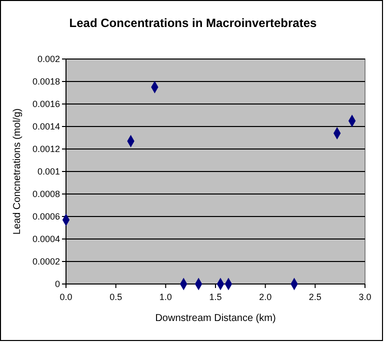  I want to click on y-tick-label: 0.001, so click(48, 171).